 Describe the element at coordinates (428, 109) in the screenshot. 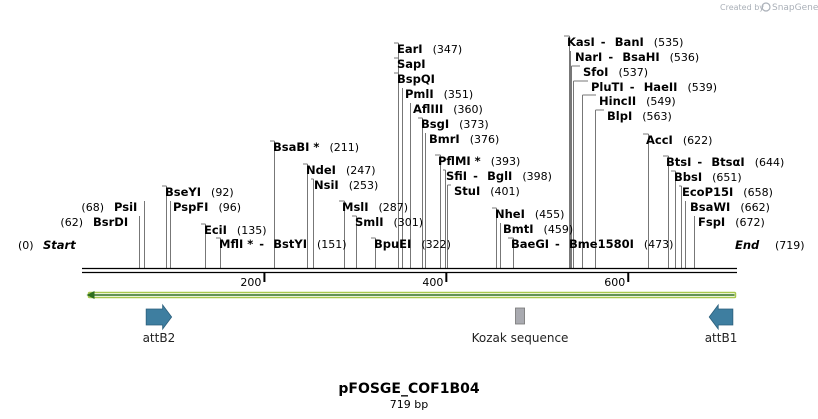

I see `enzyme-name: AflIII` at that location.